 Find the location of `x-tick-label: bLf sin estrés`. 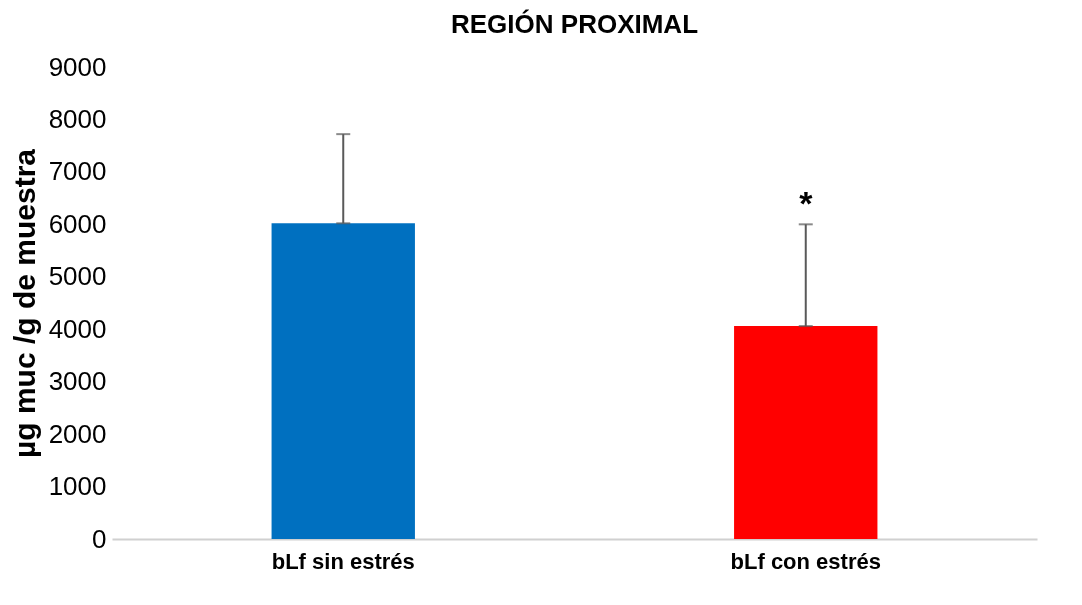

x-tick-label: bLf sin estrés is located at coordinates (343, 561).